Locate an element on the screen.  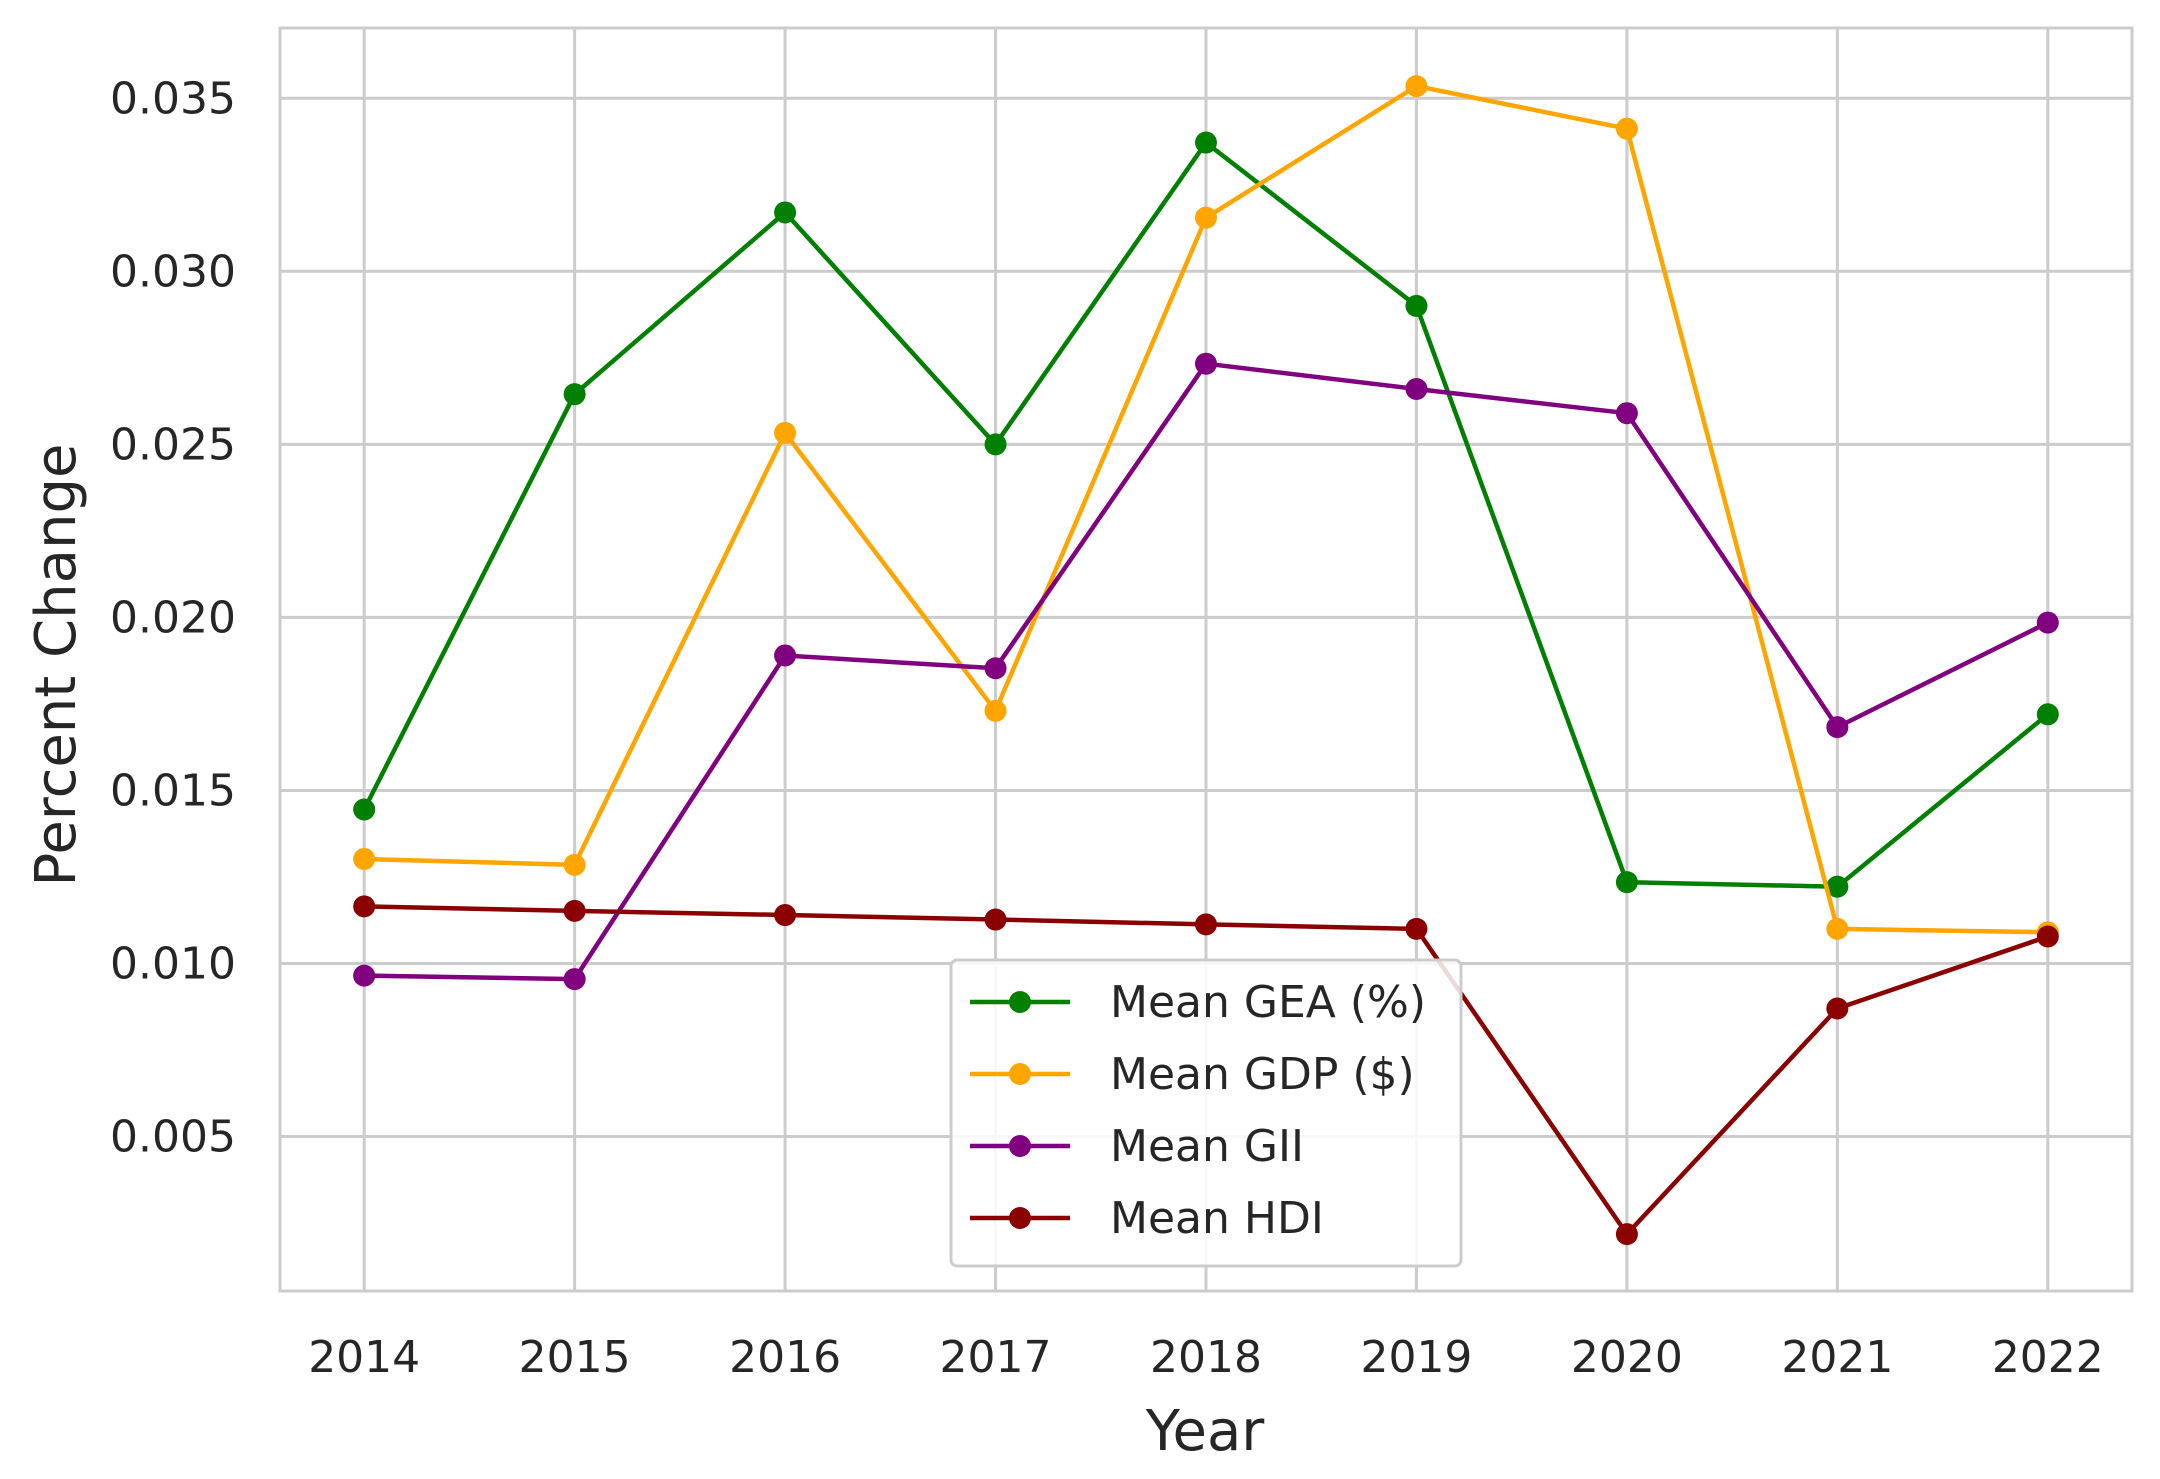
x-tick-labels: 2014 2015 2016 2017 2018 2019 2020 2021 2022 is located at coordinates (1206, 1357).